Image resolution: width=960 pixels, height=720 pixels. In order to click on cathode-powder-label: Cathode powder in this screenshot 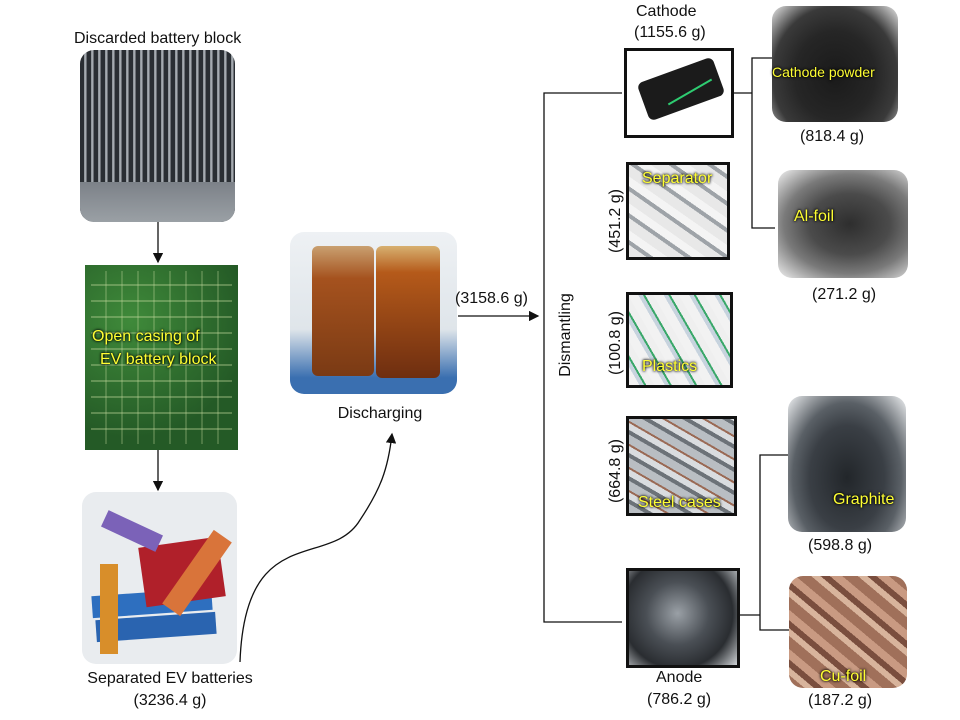, I will do `click(823, 72)`.